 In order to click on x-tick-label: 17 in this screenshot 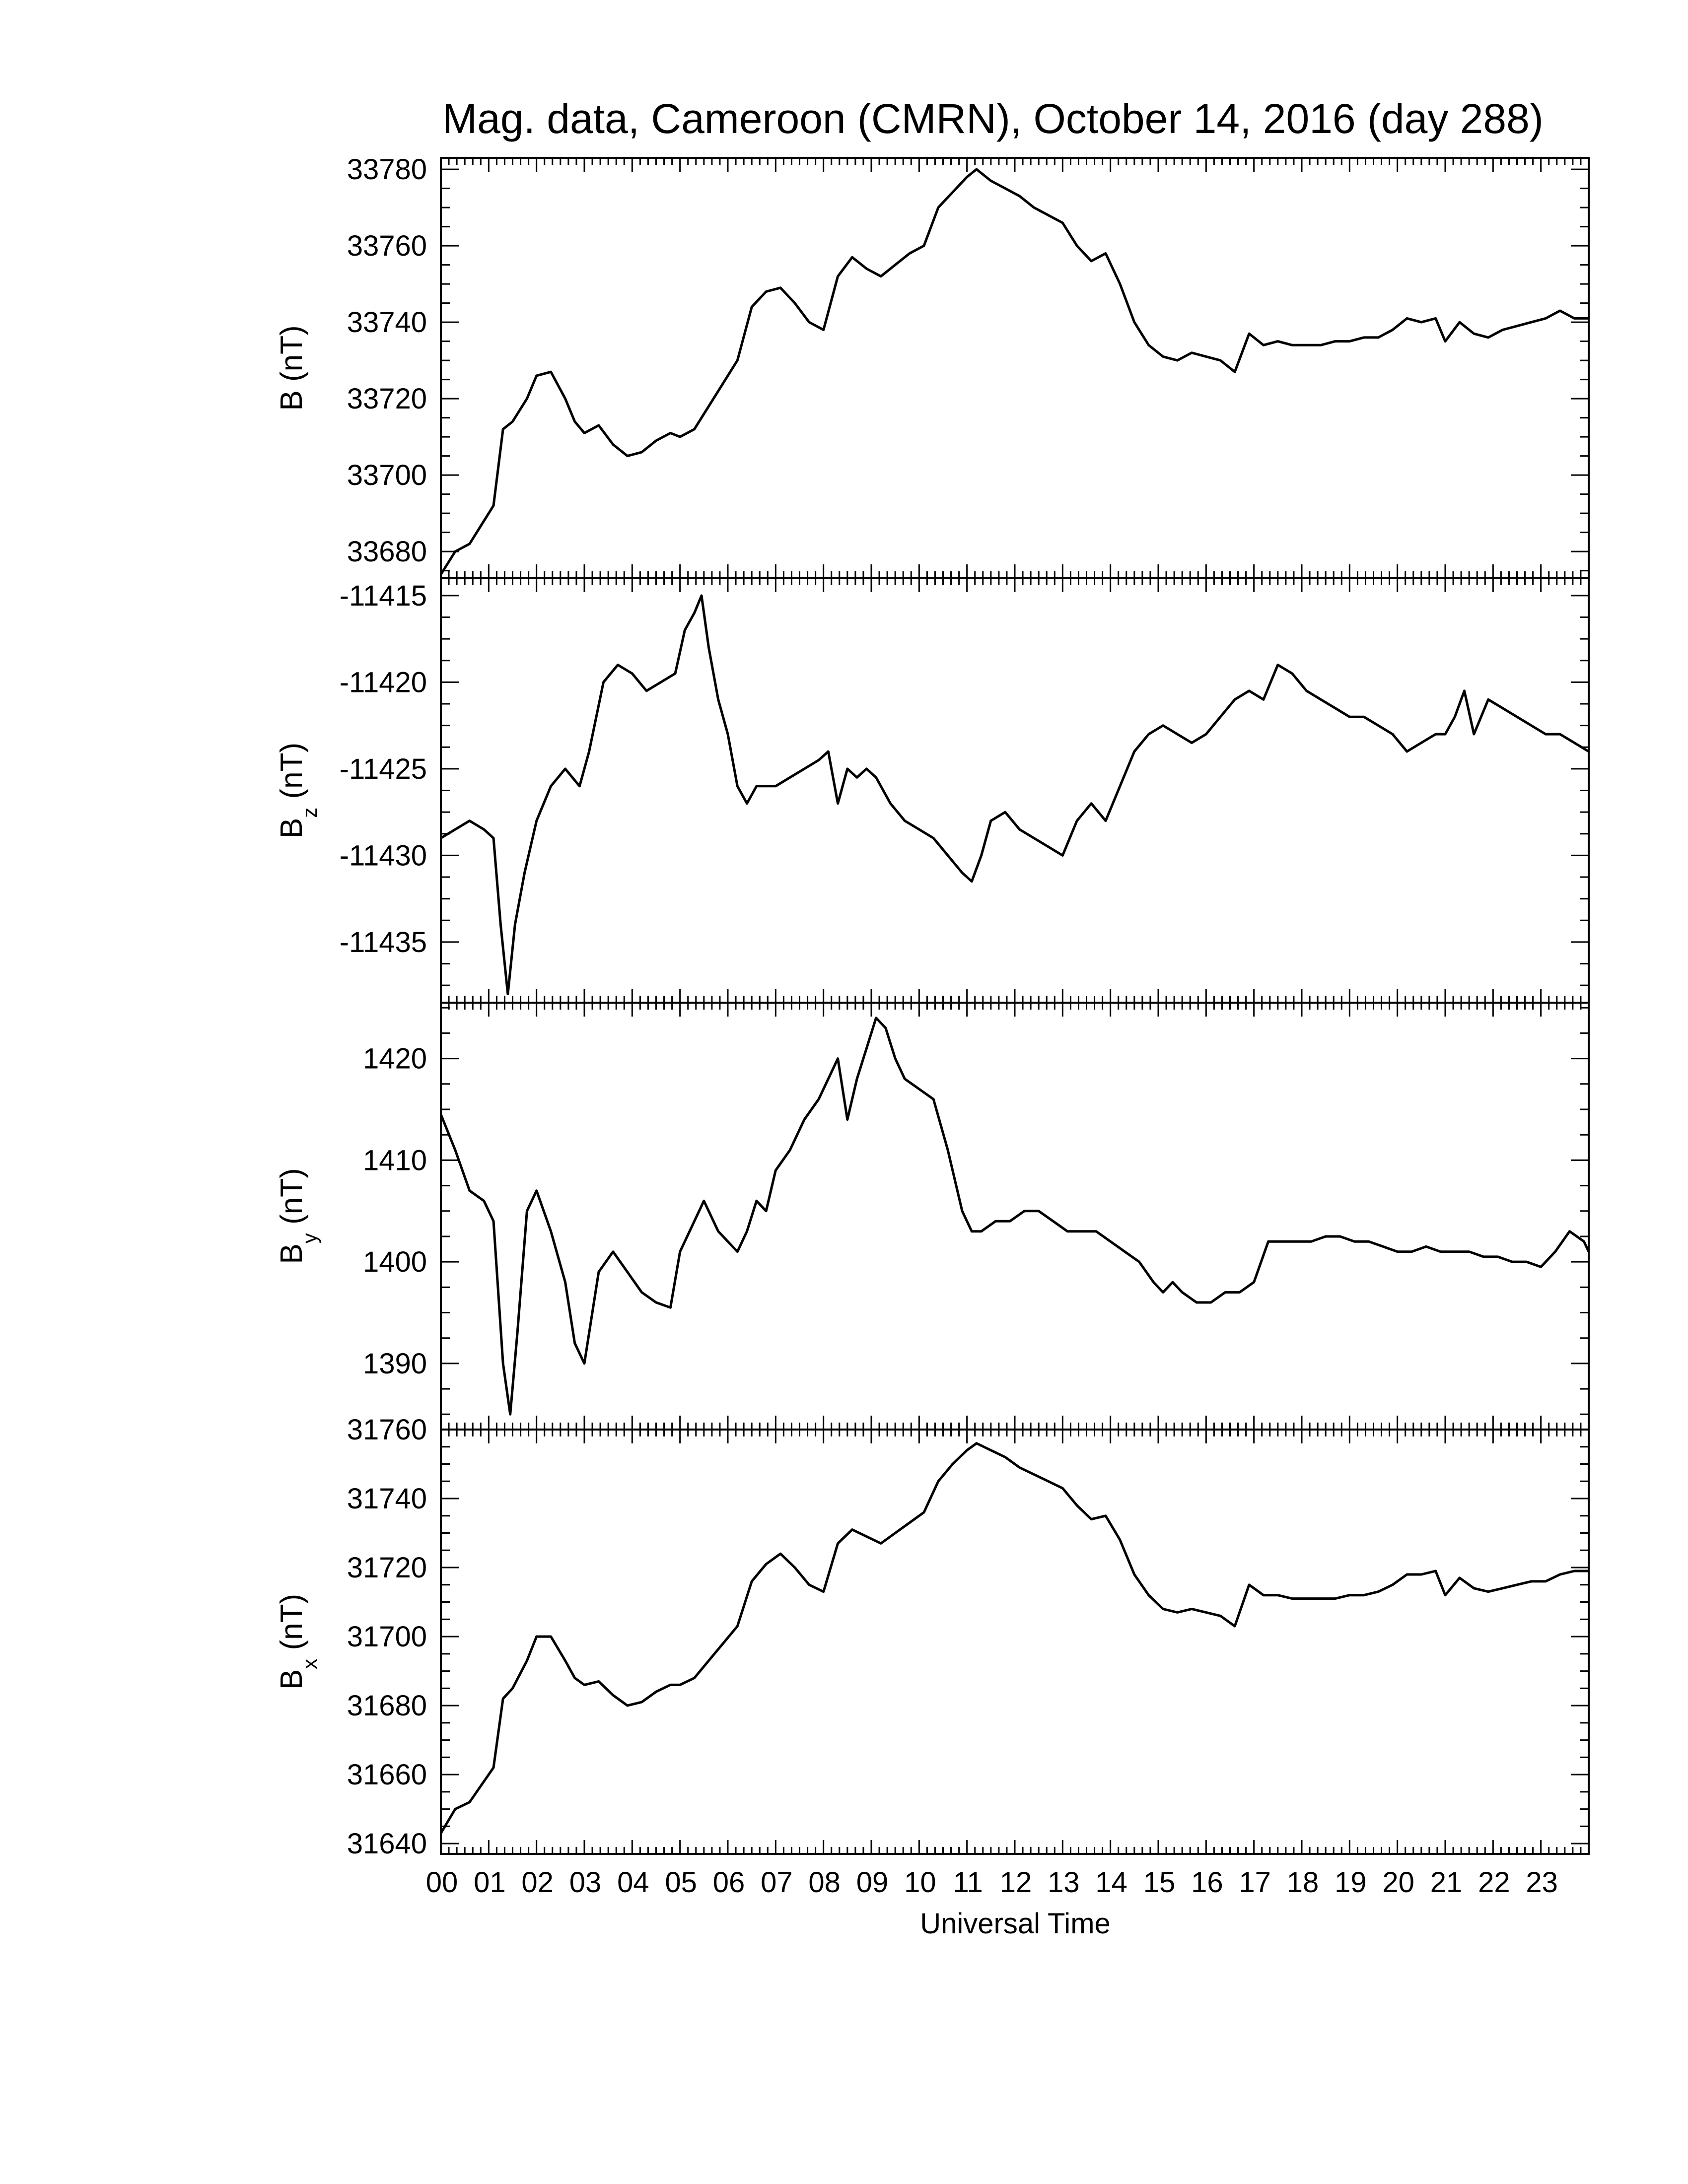, I will do `click(1255, 1882)`.